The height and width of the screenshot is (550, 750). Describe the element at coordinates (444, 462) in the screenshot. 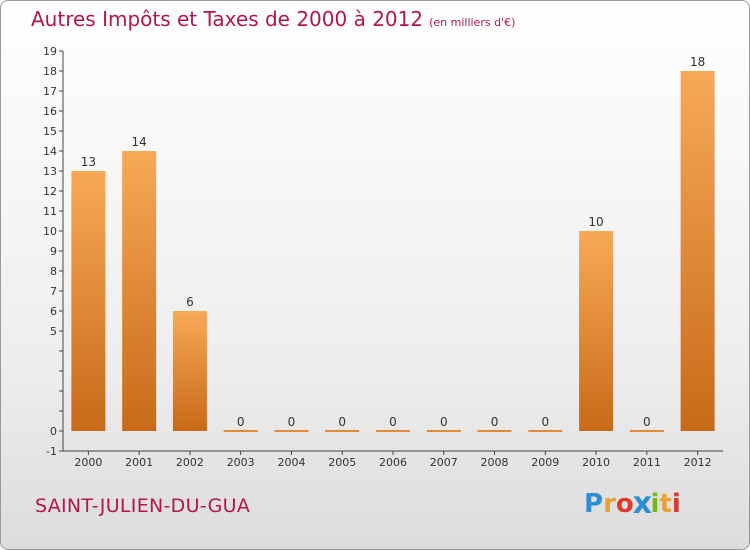

I see `x-tick-label: 2007` at that location.